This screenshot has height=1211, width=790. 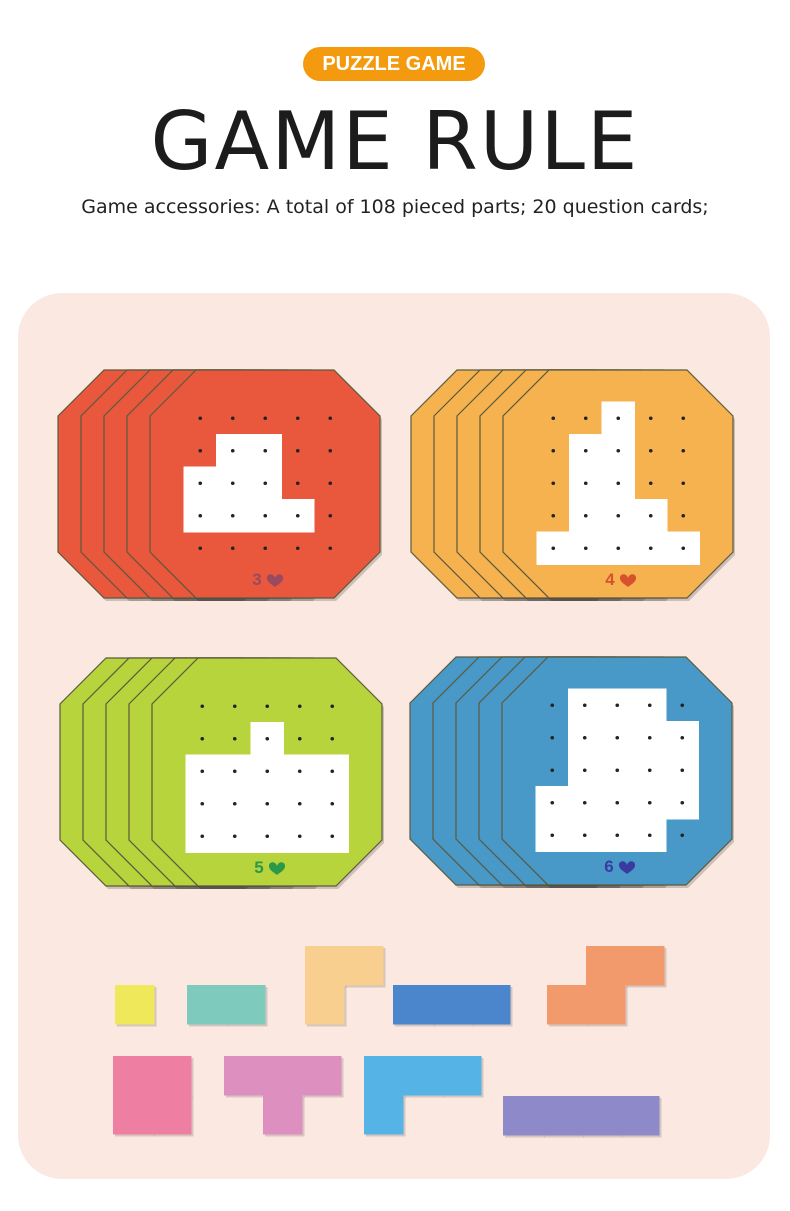 I want to click on question-card-stack: 4, so click(x=572, y=485).